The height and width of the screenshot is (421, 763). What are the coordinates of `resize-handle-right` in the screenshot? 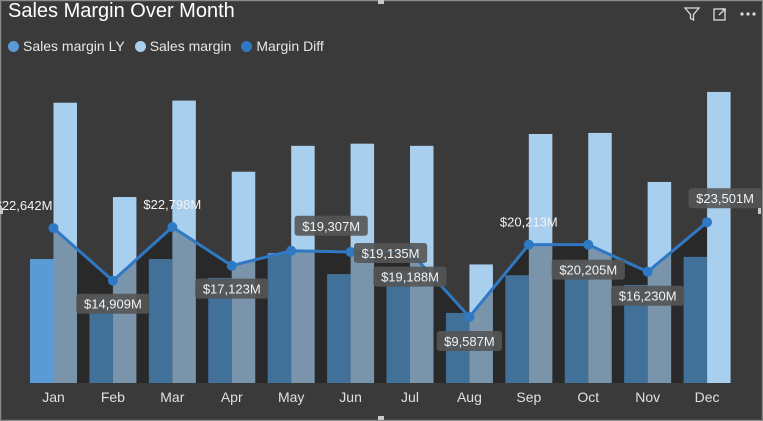 It's located at (759, 211).